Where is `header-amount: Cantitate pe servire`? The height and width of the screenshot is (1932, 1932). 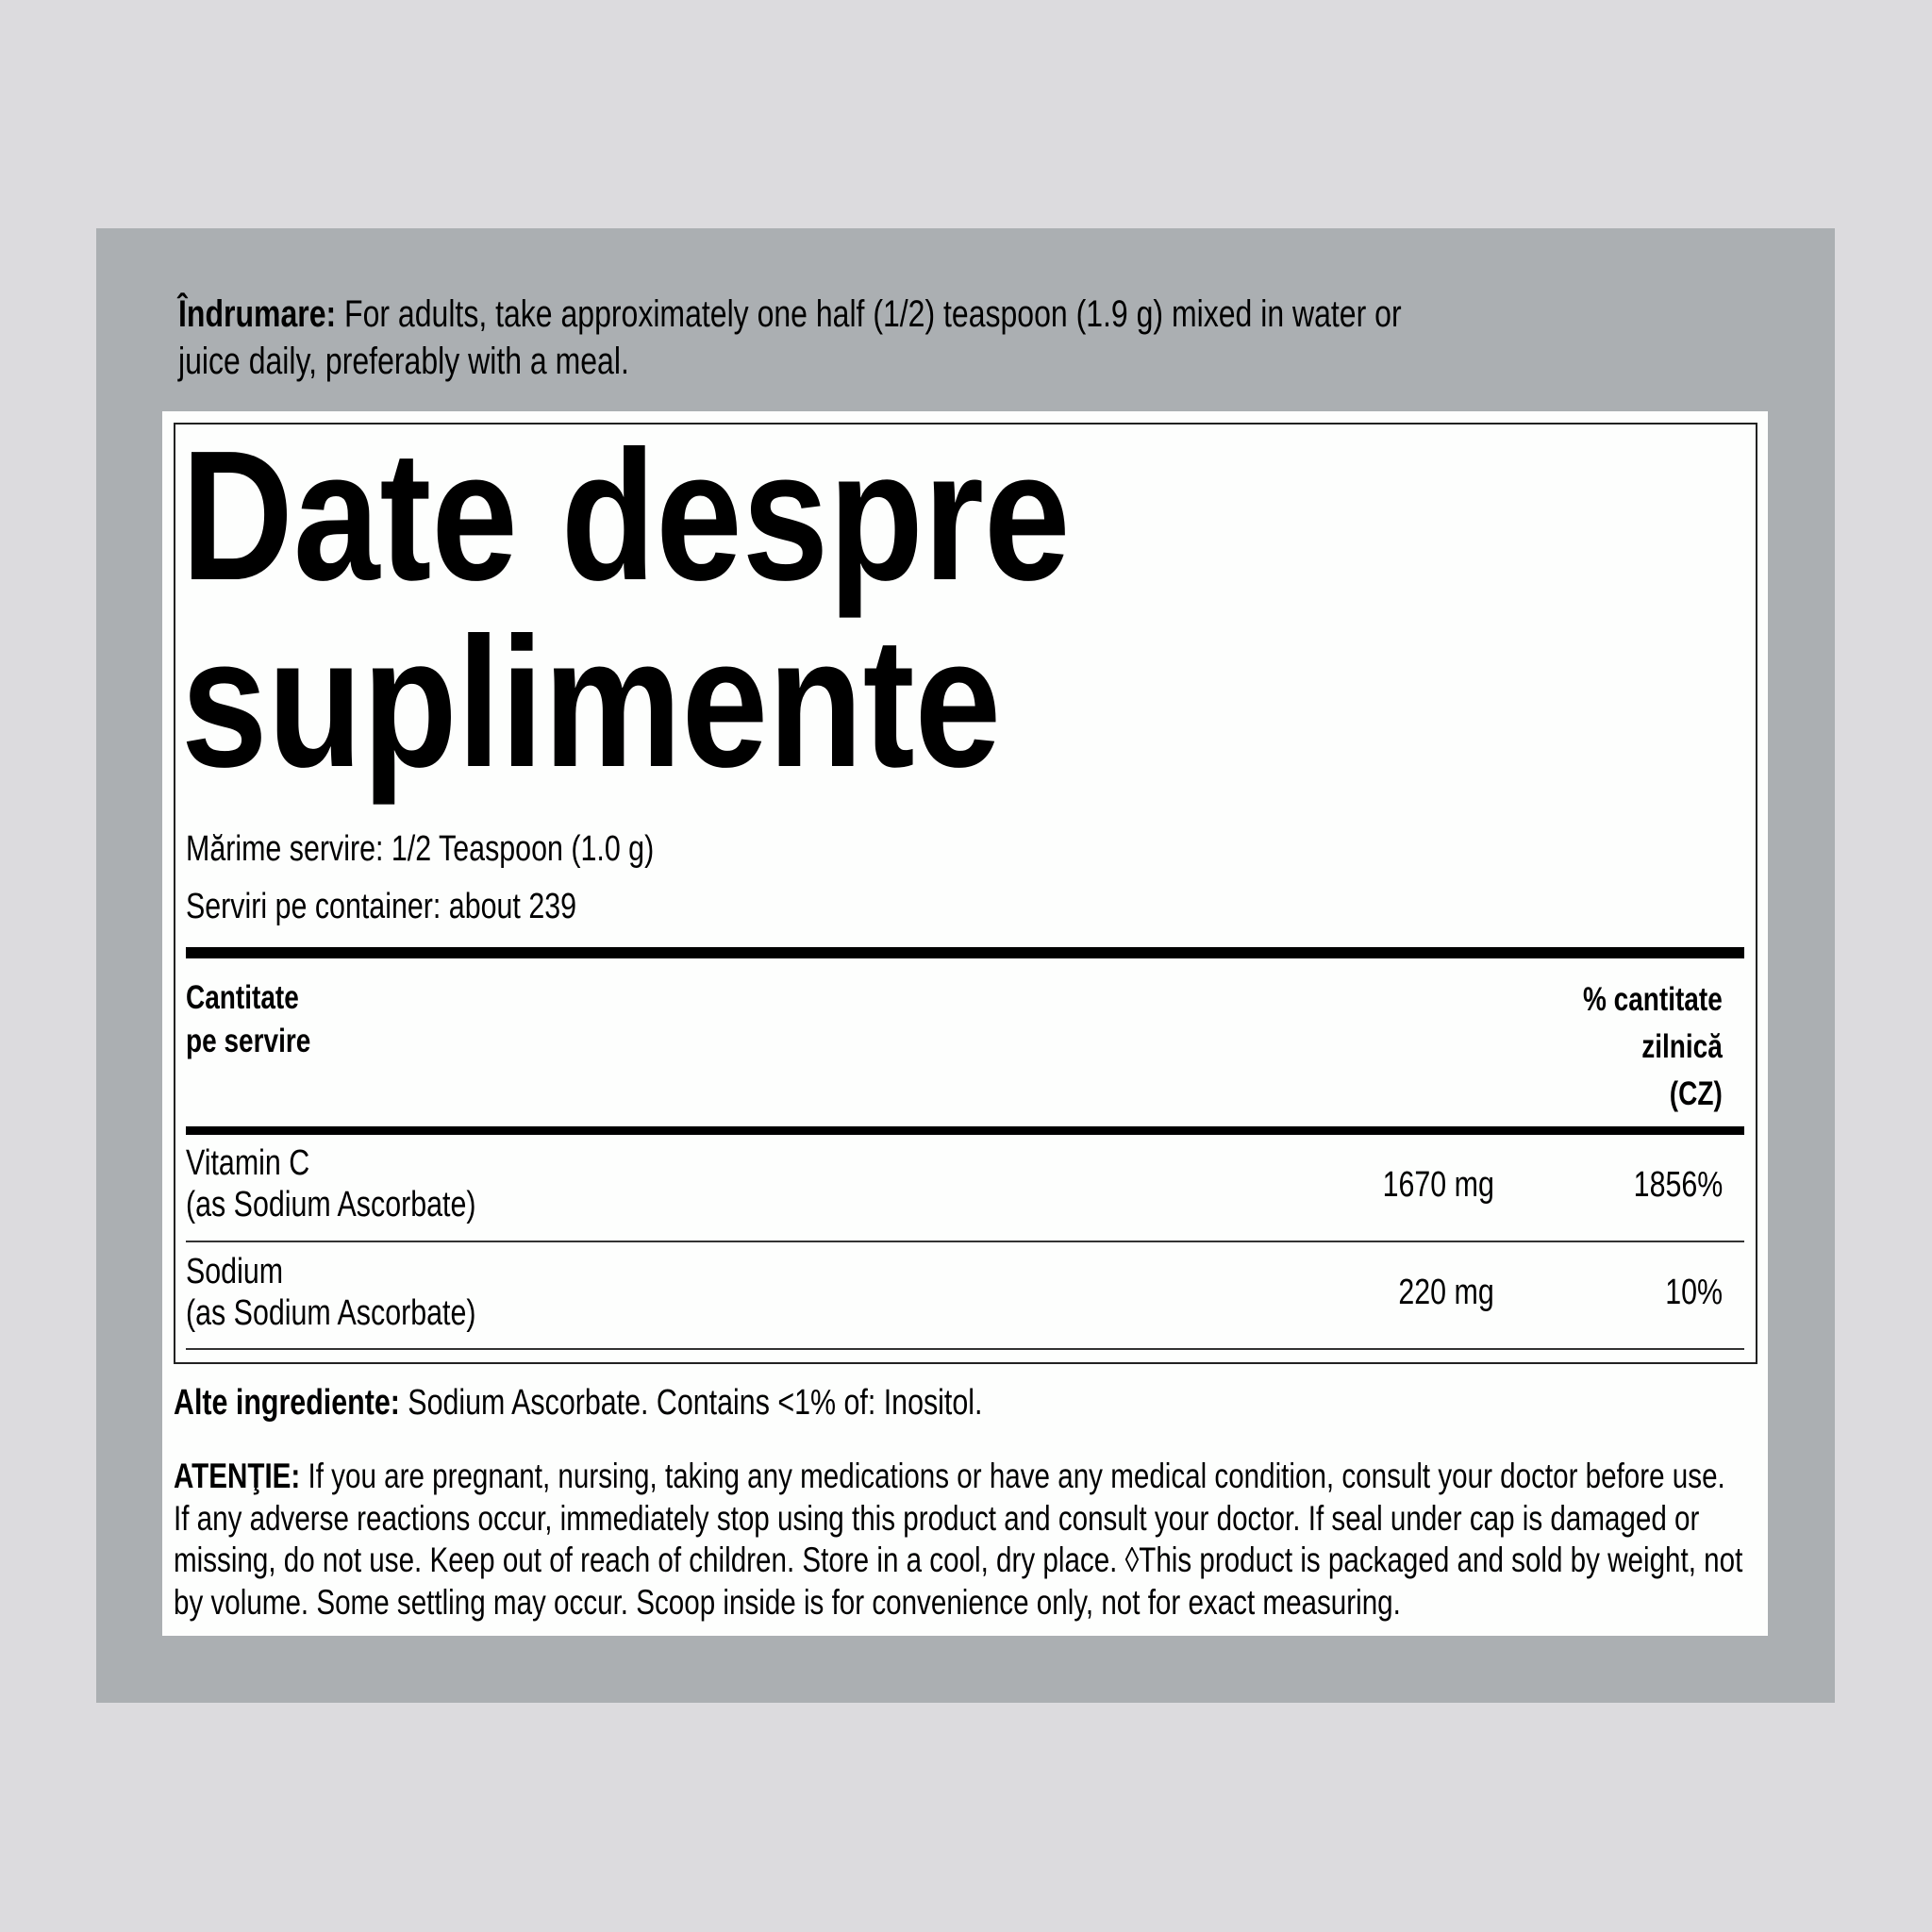 header-amount: Cantitate pe servire is located at coordinates (248, 1020).